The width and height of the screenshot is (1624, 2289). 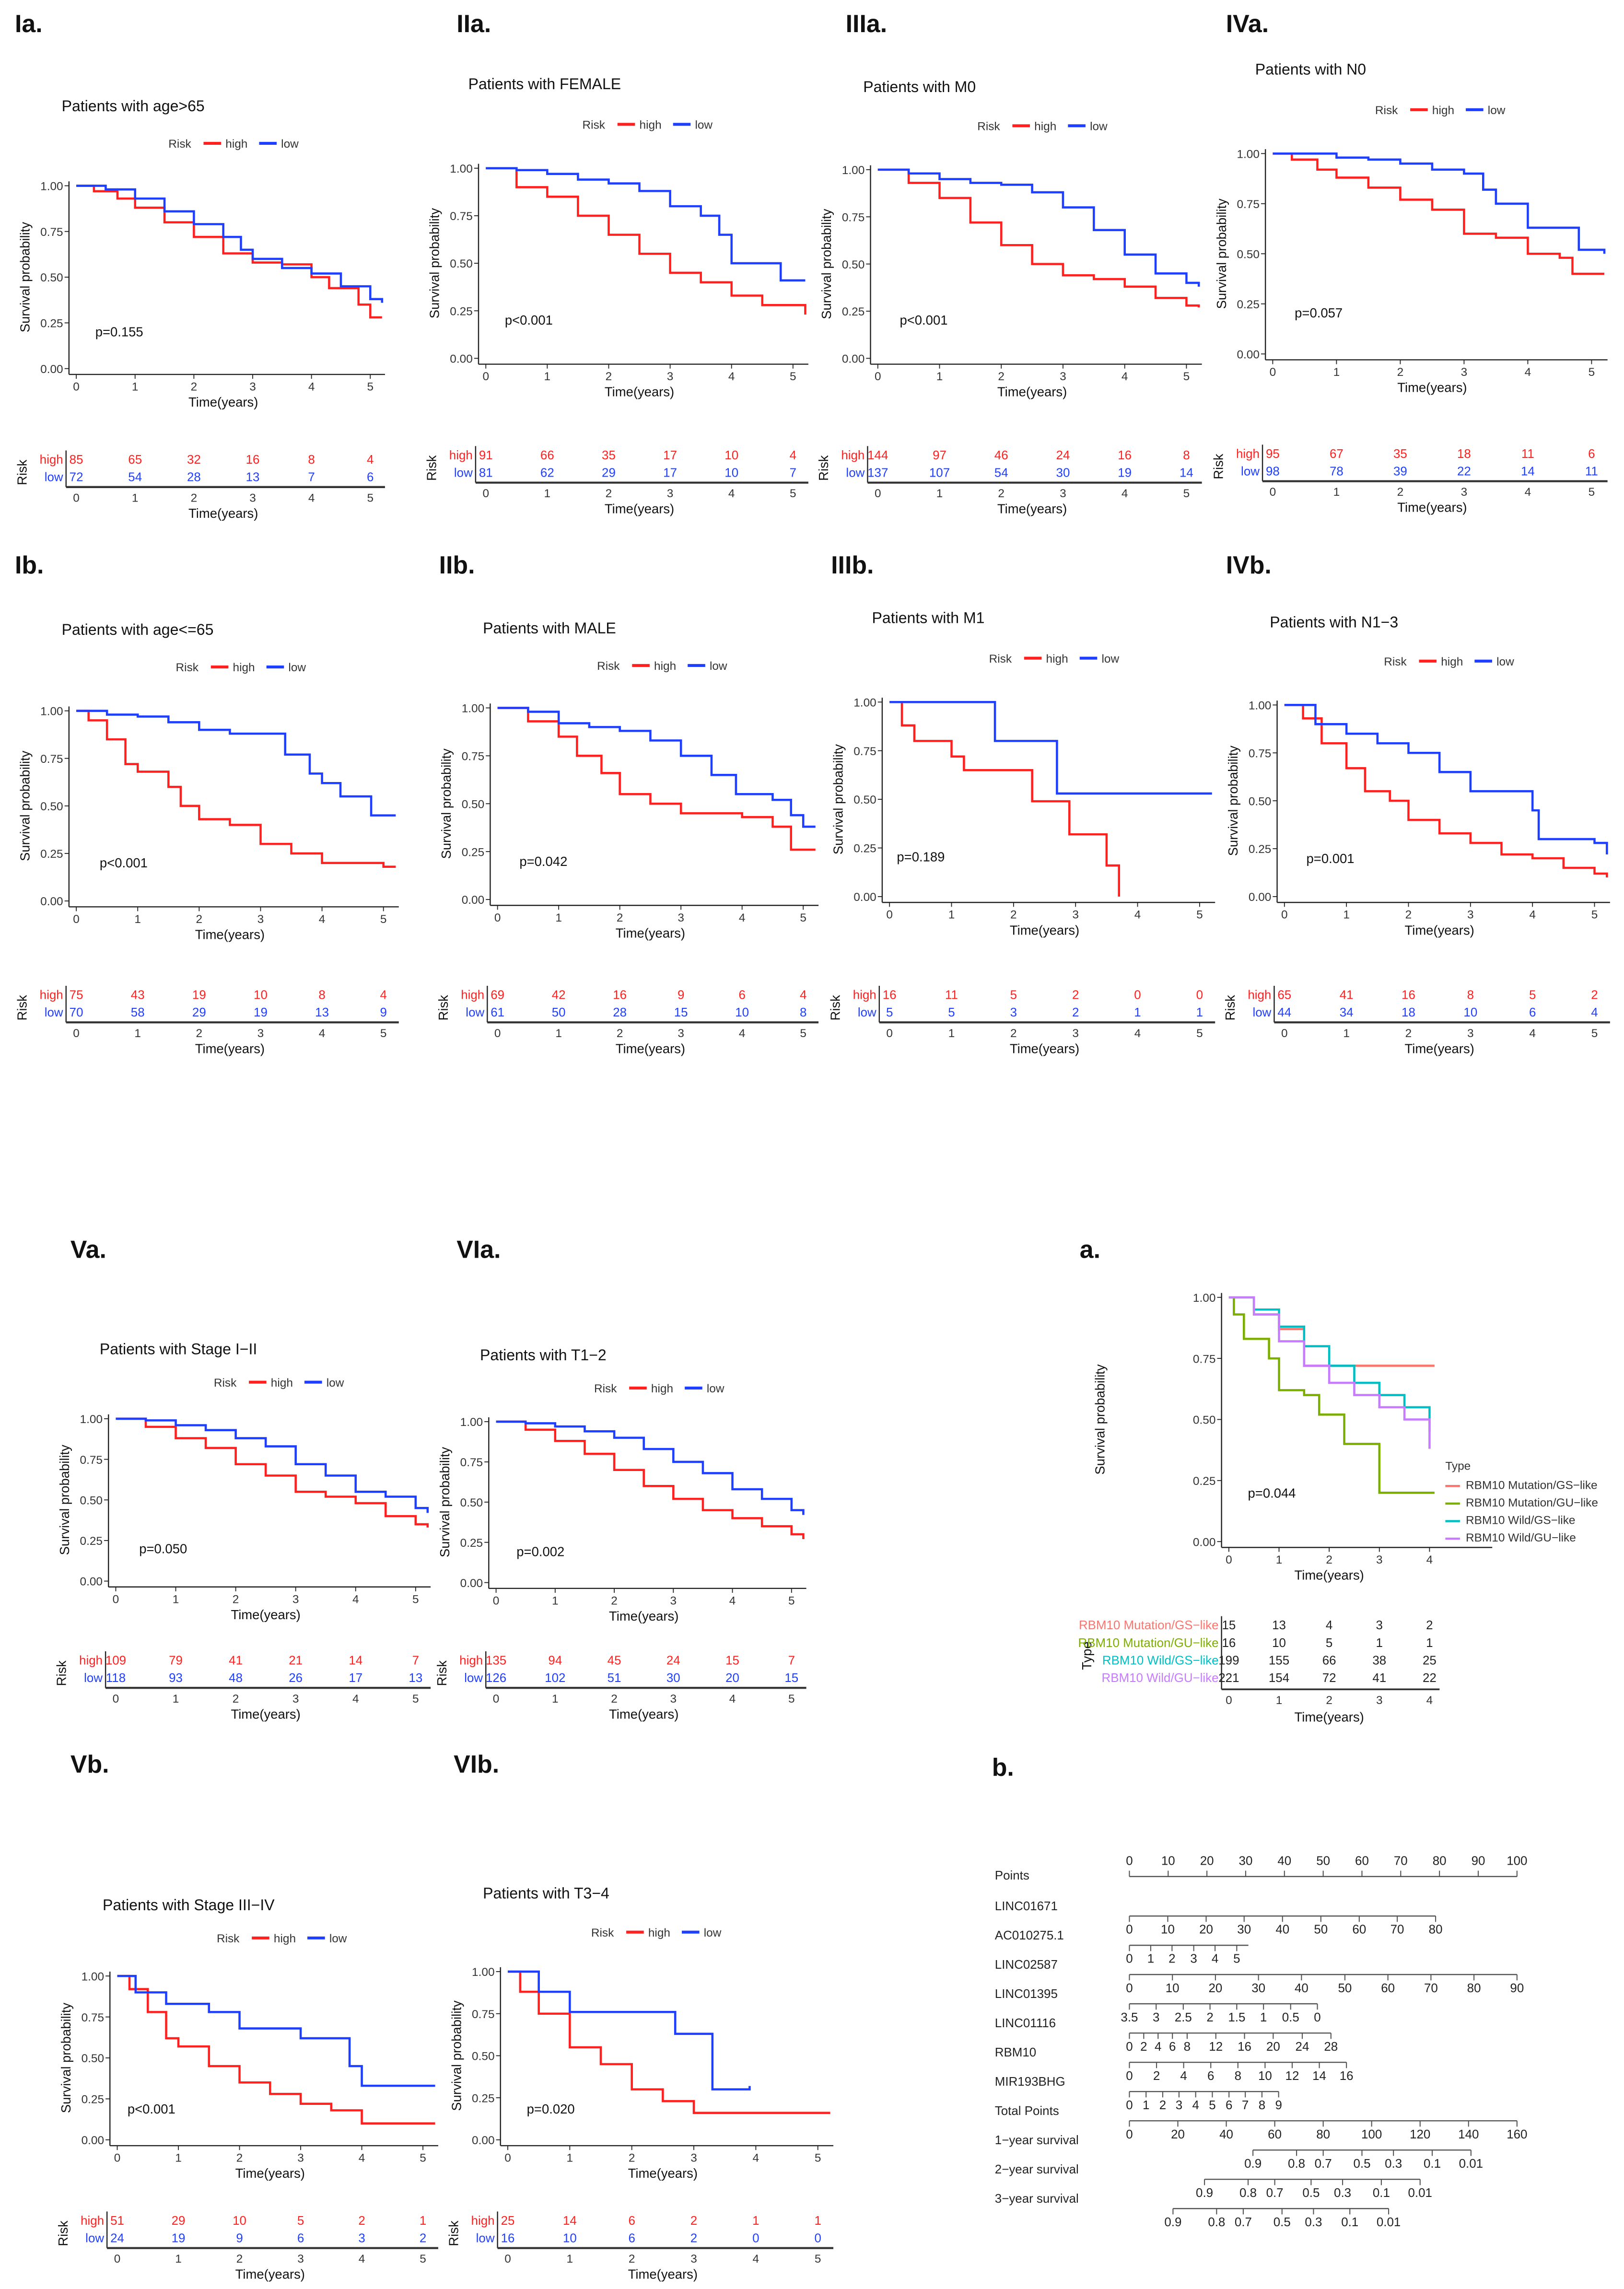 What do you see at coordinates (1359, 1930) in the screenshot?
I see `nomogram-tick-label: 60` at bounding box center [1359, 1930].